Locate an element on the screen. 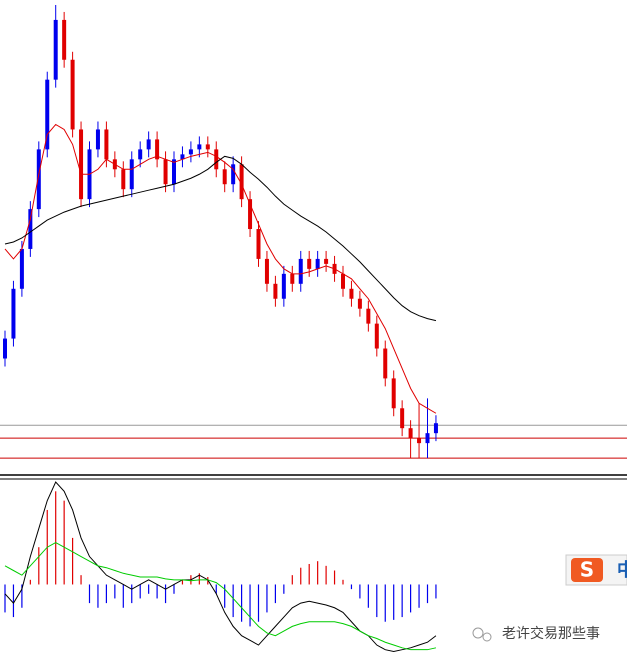 The width and height of the screenshot is (627, 661). watermark: 老许交易那些事 is located at coordinates (536, 633).